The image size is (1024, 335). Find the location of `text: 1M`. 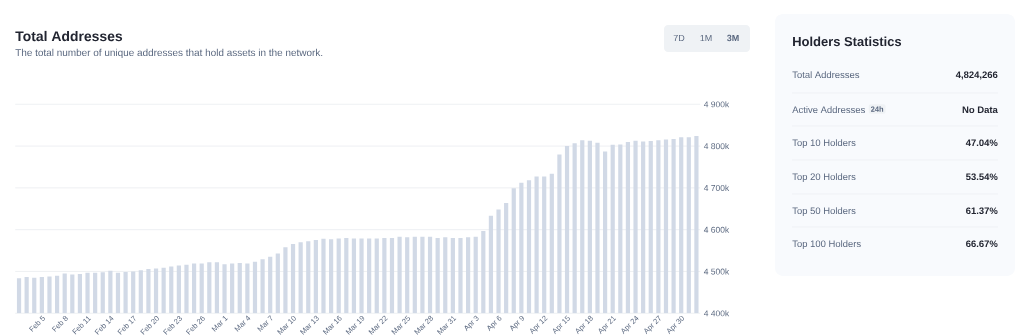

text: 1M is located at coordinates (706, 38).